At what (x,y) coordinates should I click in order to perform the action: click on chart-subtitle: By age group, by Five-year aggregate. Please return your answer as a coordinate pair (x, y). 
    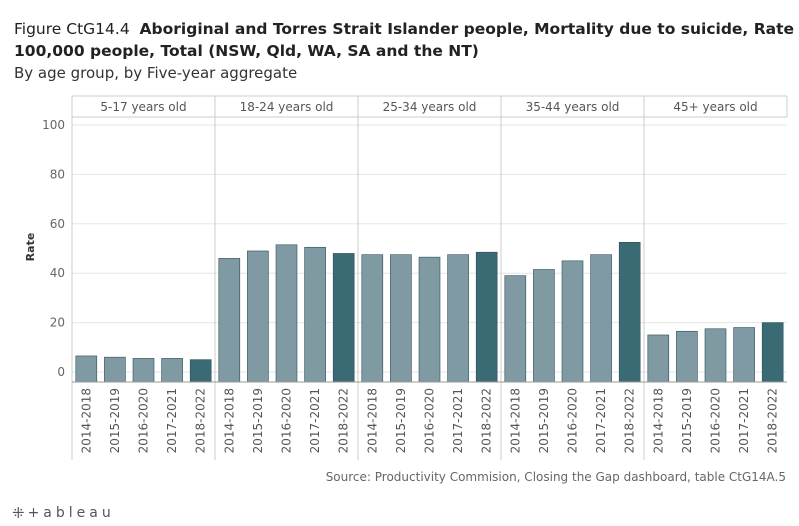
    Looking at the image, I should click on (156, 73).